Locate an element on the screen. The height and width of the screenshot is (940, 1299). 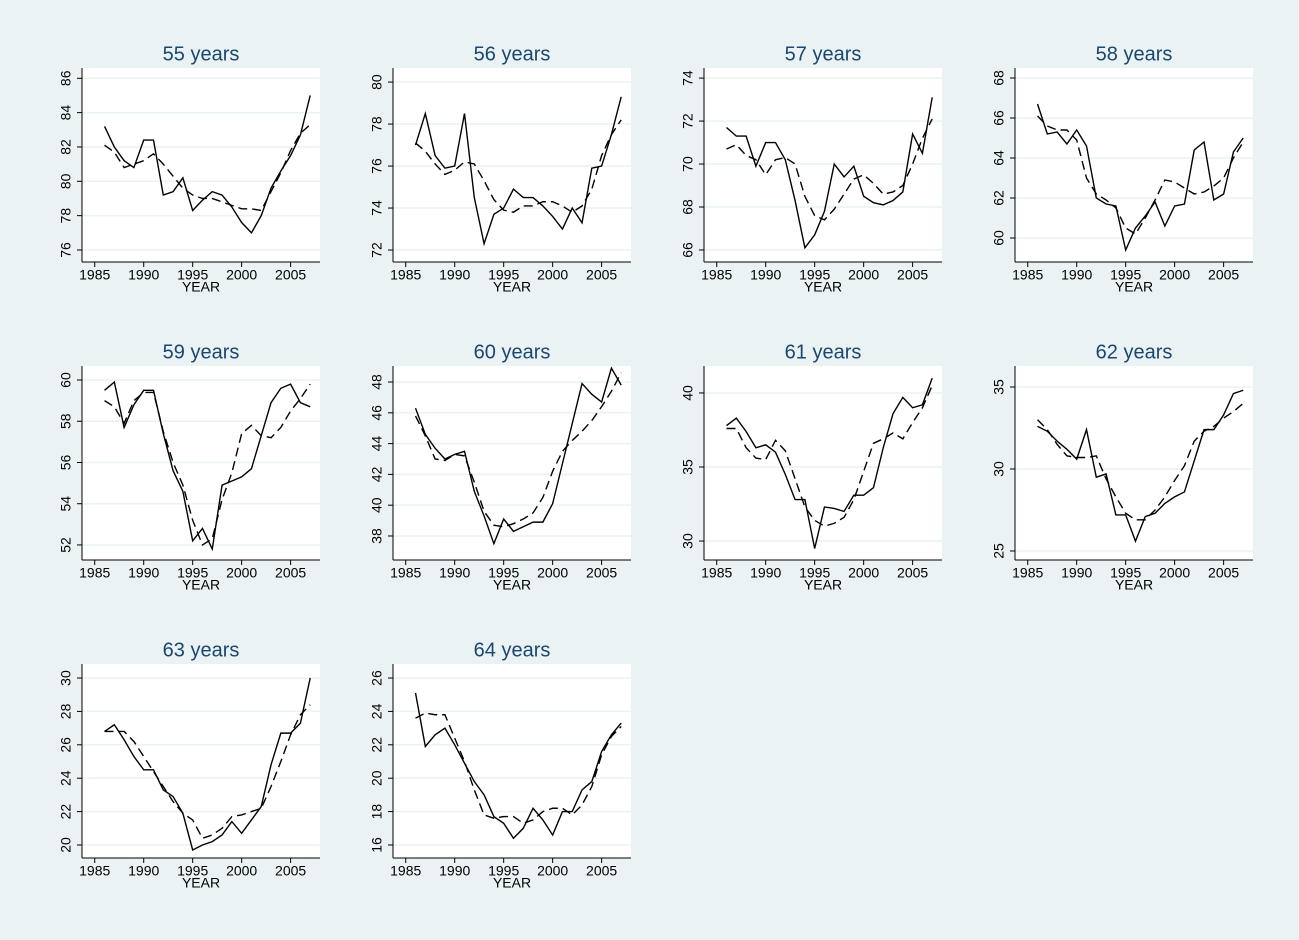
panel-title: 62 years is located at coordinates (1134, 352).